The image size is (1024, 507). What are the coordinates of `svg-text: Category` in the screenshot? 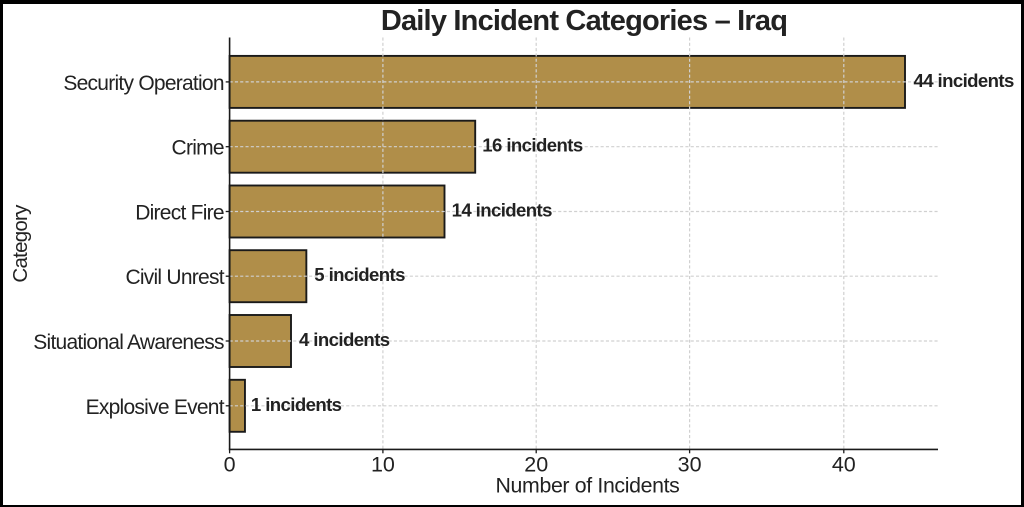 It's located at (20, 243).